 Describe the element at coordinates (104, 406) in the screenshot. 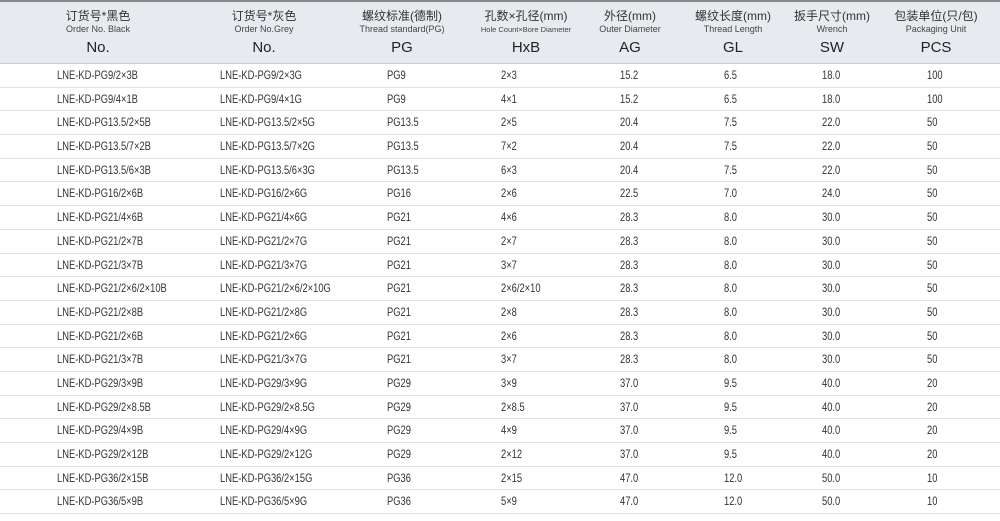

I see `cell-order-black: LNE-KD-PG29/2×8.5B` at that location.